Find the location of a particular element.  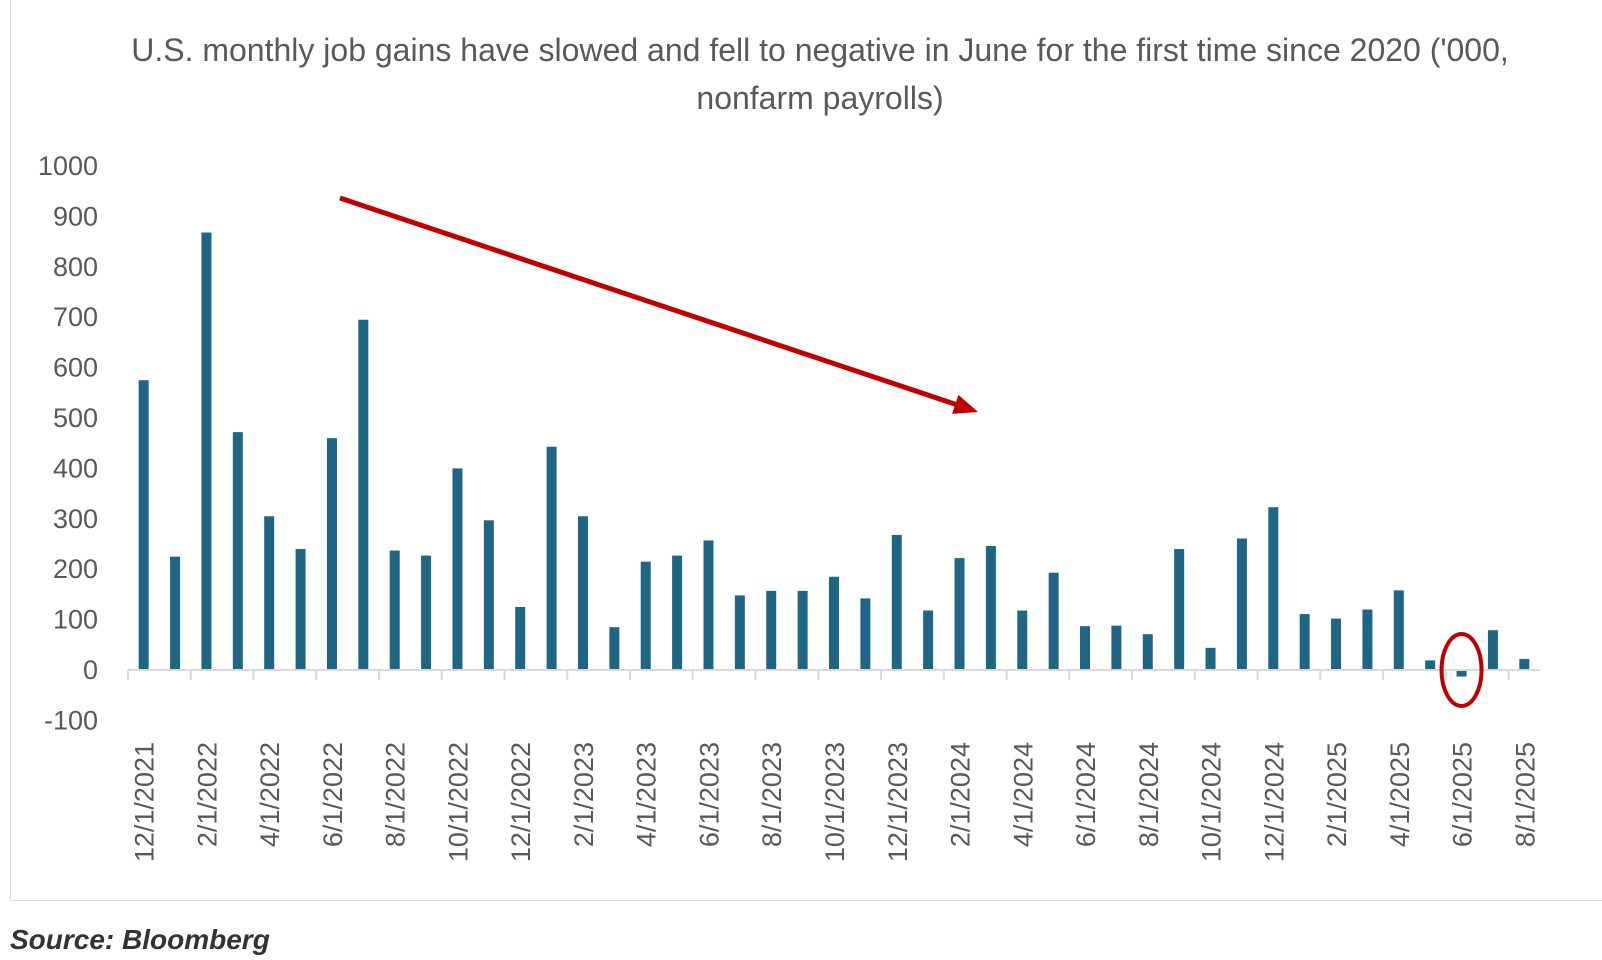

trend-arrow-line is located at coordinates (651, 302).